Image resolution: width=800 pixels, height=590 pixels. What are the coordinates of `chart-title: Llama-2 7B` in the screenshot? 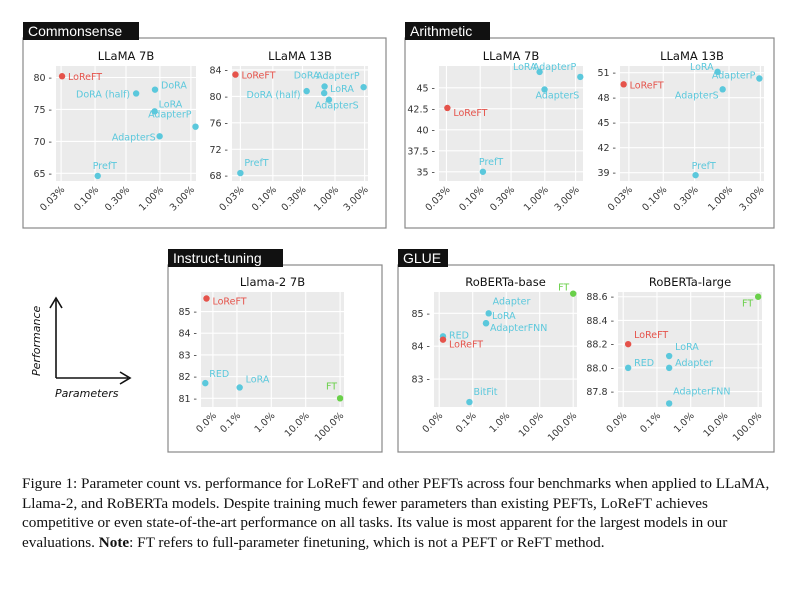 It's located at (272, 282).